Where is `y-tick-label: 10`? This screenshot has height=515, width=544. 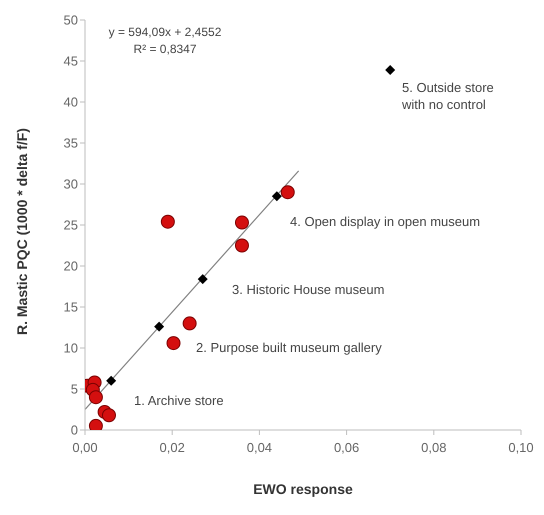 y-tick-label: 10 is located at coordinates (71, 348).